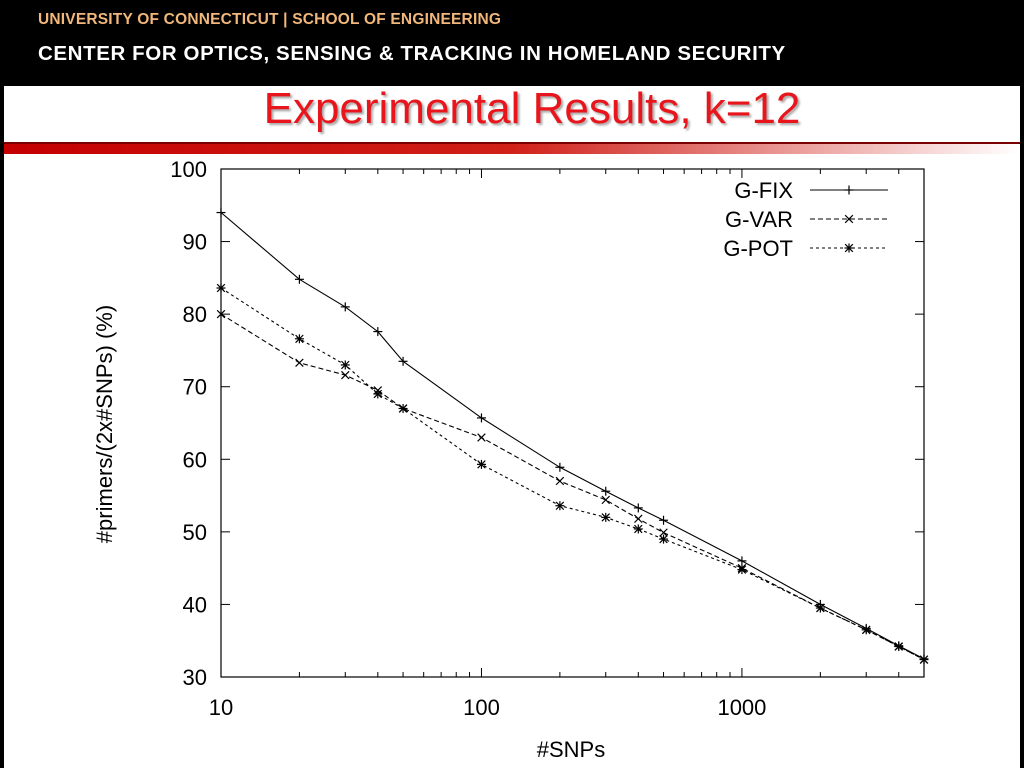  What do you see at coordinates (195, 314) in the screenshot?
I see `y-tick-label: 80` at bounding box center [195, 314].